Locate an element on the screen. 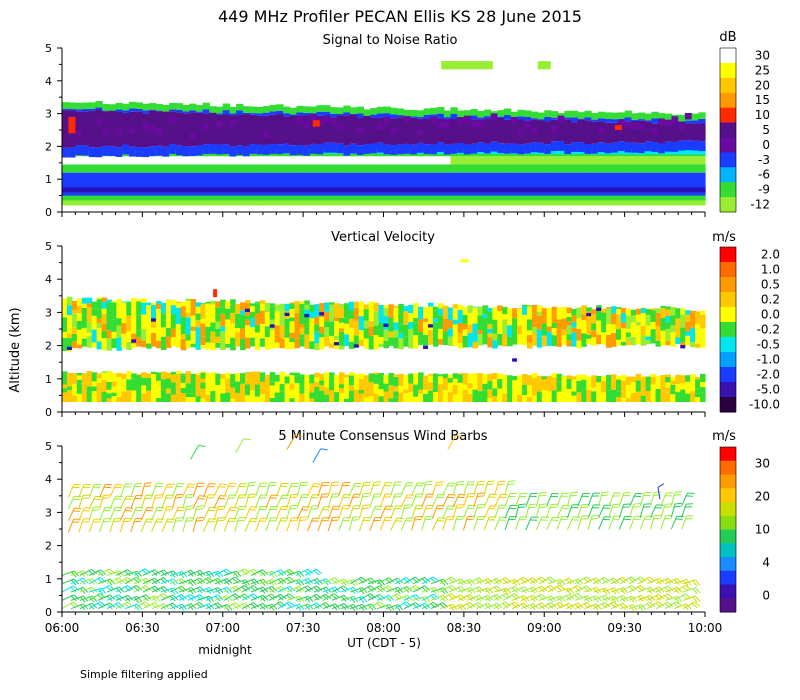 This screenshot has width=800, height=700. vv-colorbar-label: -10.0 is located at coordinates (764, 405).